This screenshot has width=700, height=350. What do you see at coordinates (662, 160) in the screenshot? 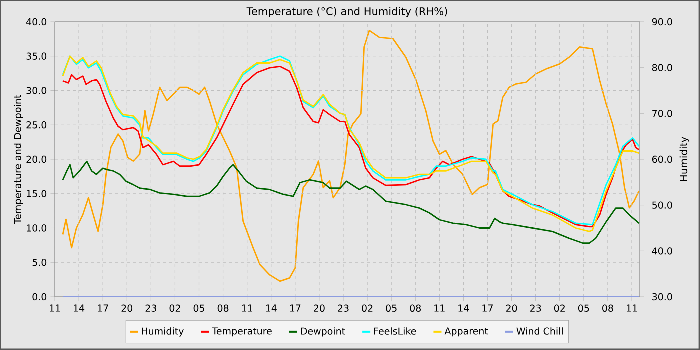
I see `y2-tick-label: 60.0` at bounding box center [662, 160].